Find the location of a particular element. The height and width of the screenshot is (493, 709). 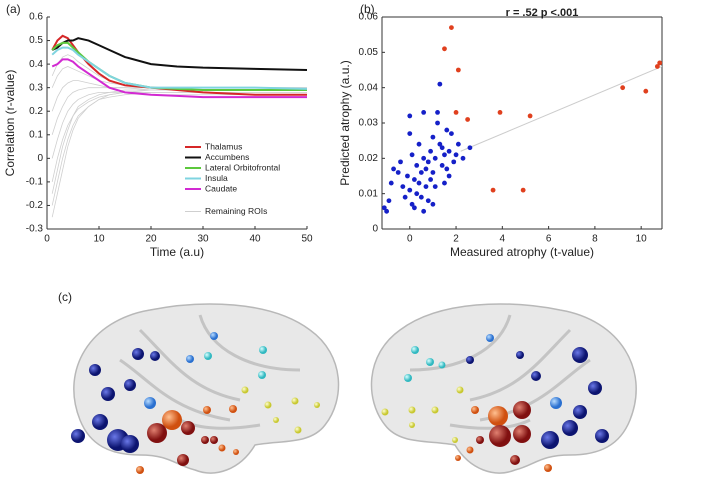

legend-label: Insula is located at coordinates (216, 178).